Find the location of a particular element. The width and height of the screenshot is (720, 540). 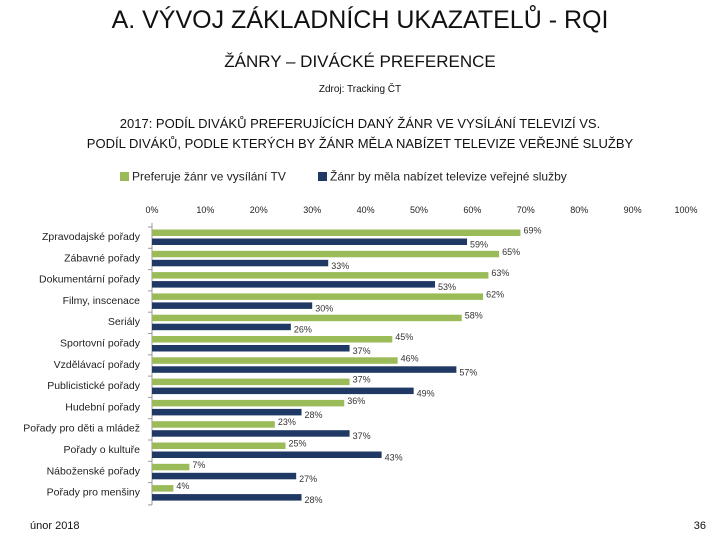

data-label-preferuje: 63% is located at coordinates (500, 273).